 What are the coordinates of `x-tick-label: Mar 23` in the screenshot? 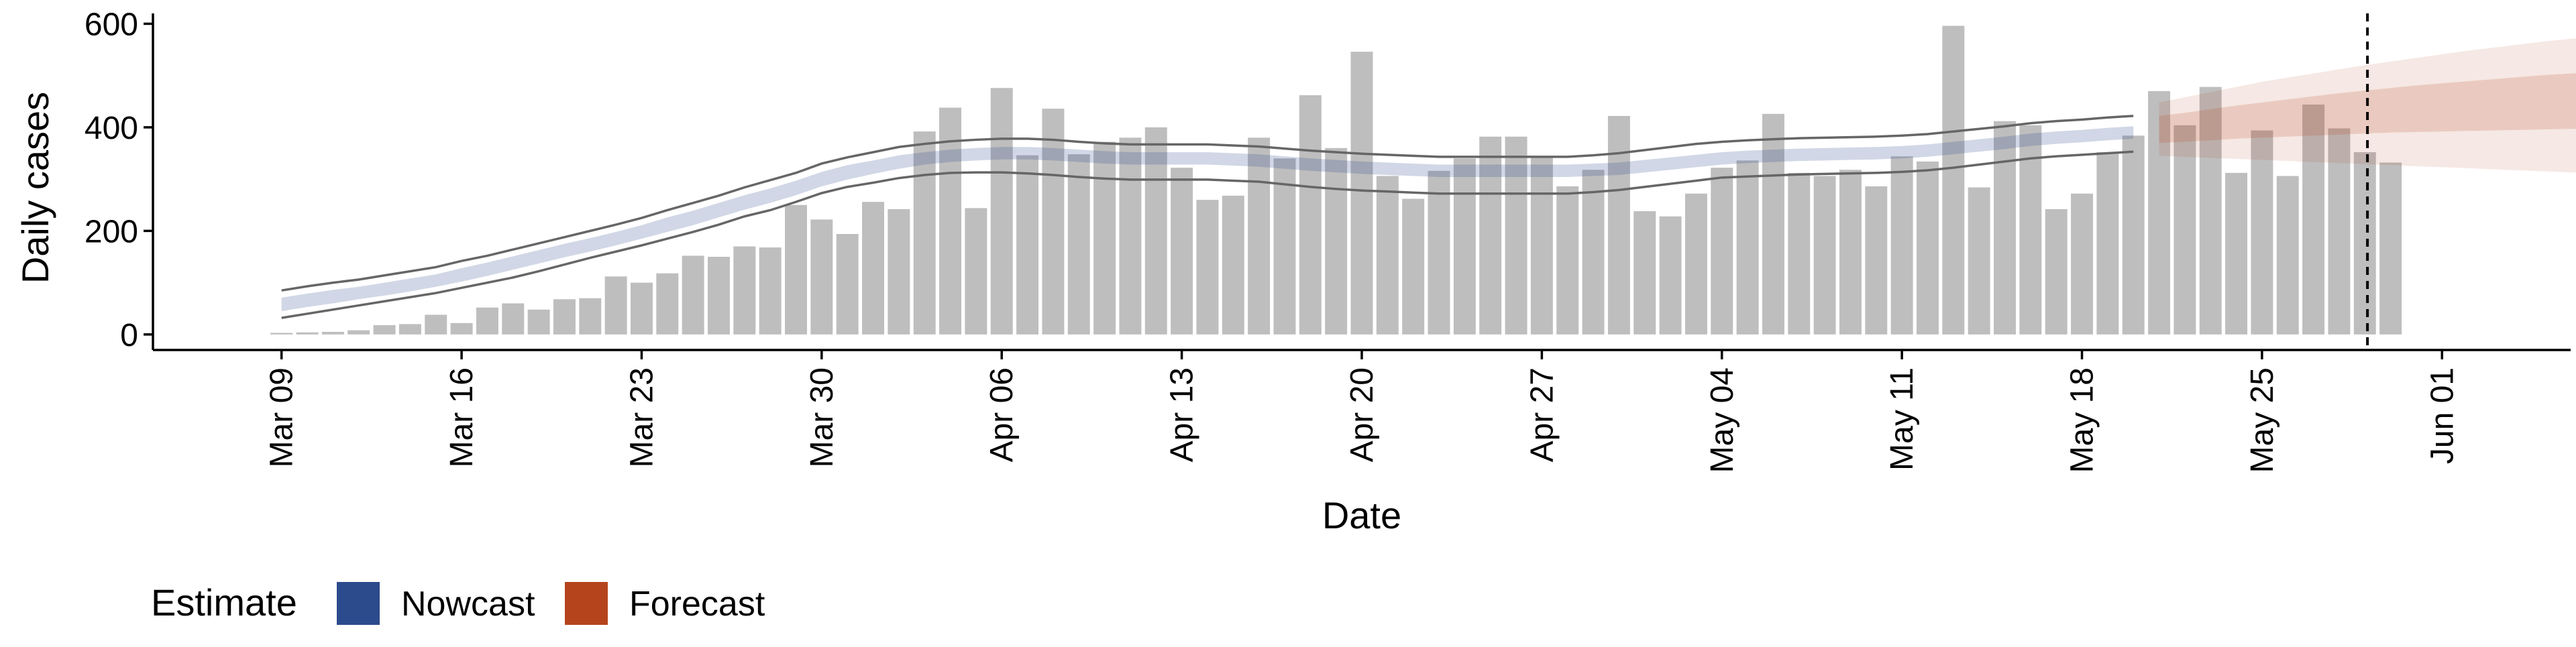 It's located at (641, 417).